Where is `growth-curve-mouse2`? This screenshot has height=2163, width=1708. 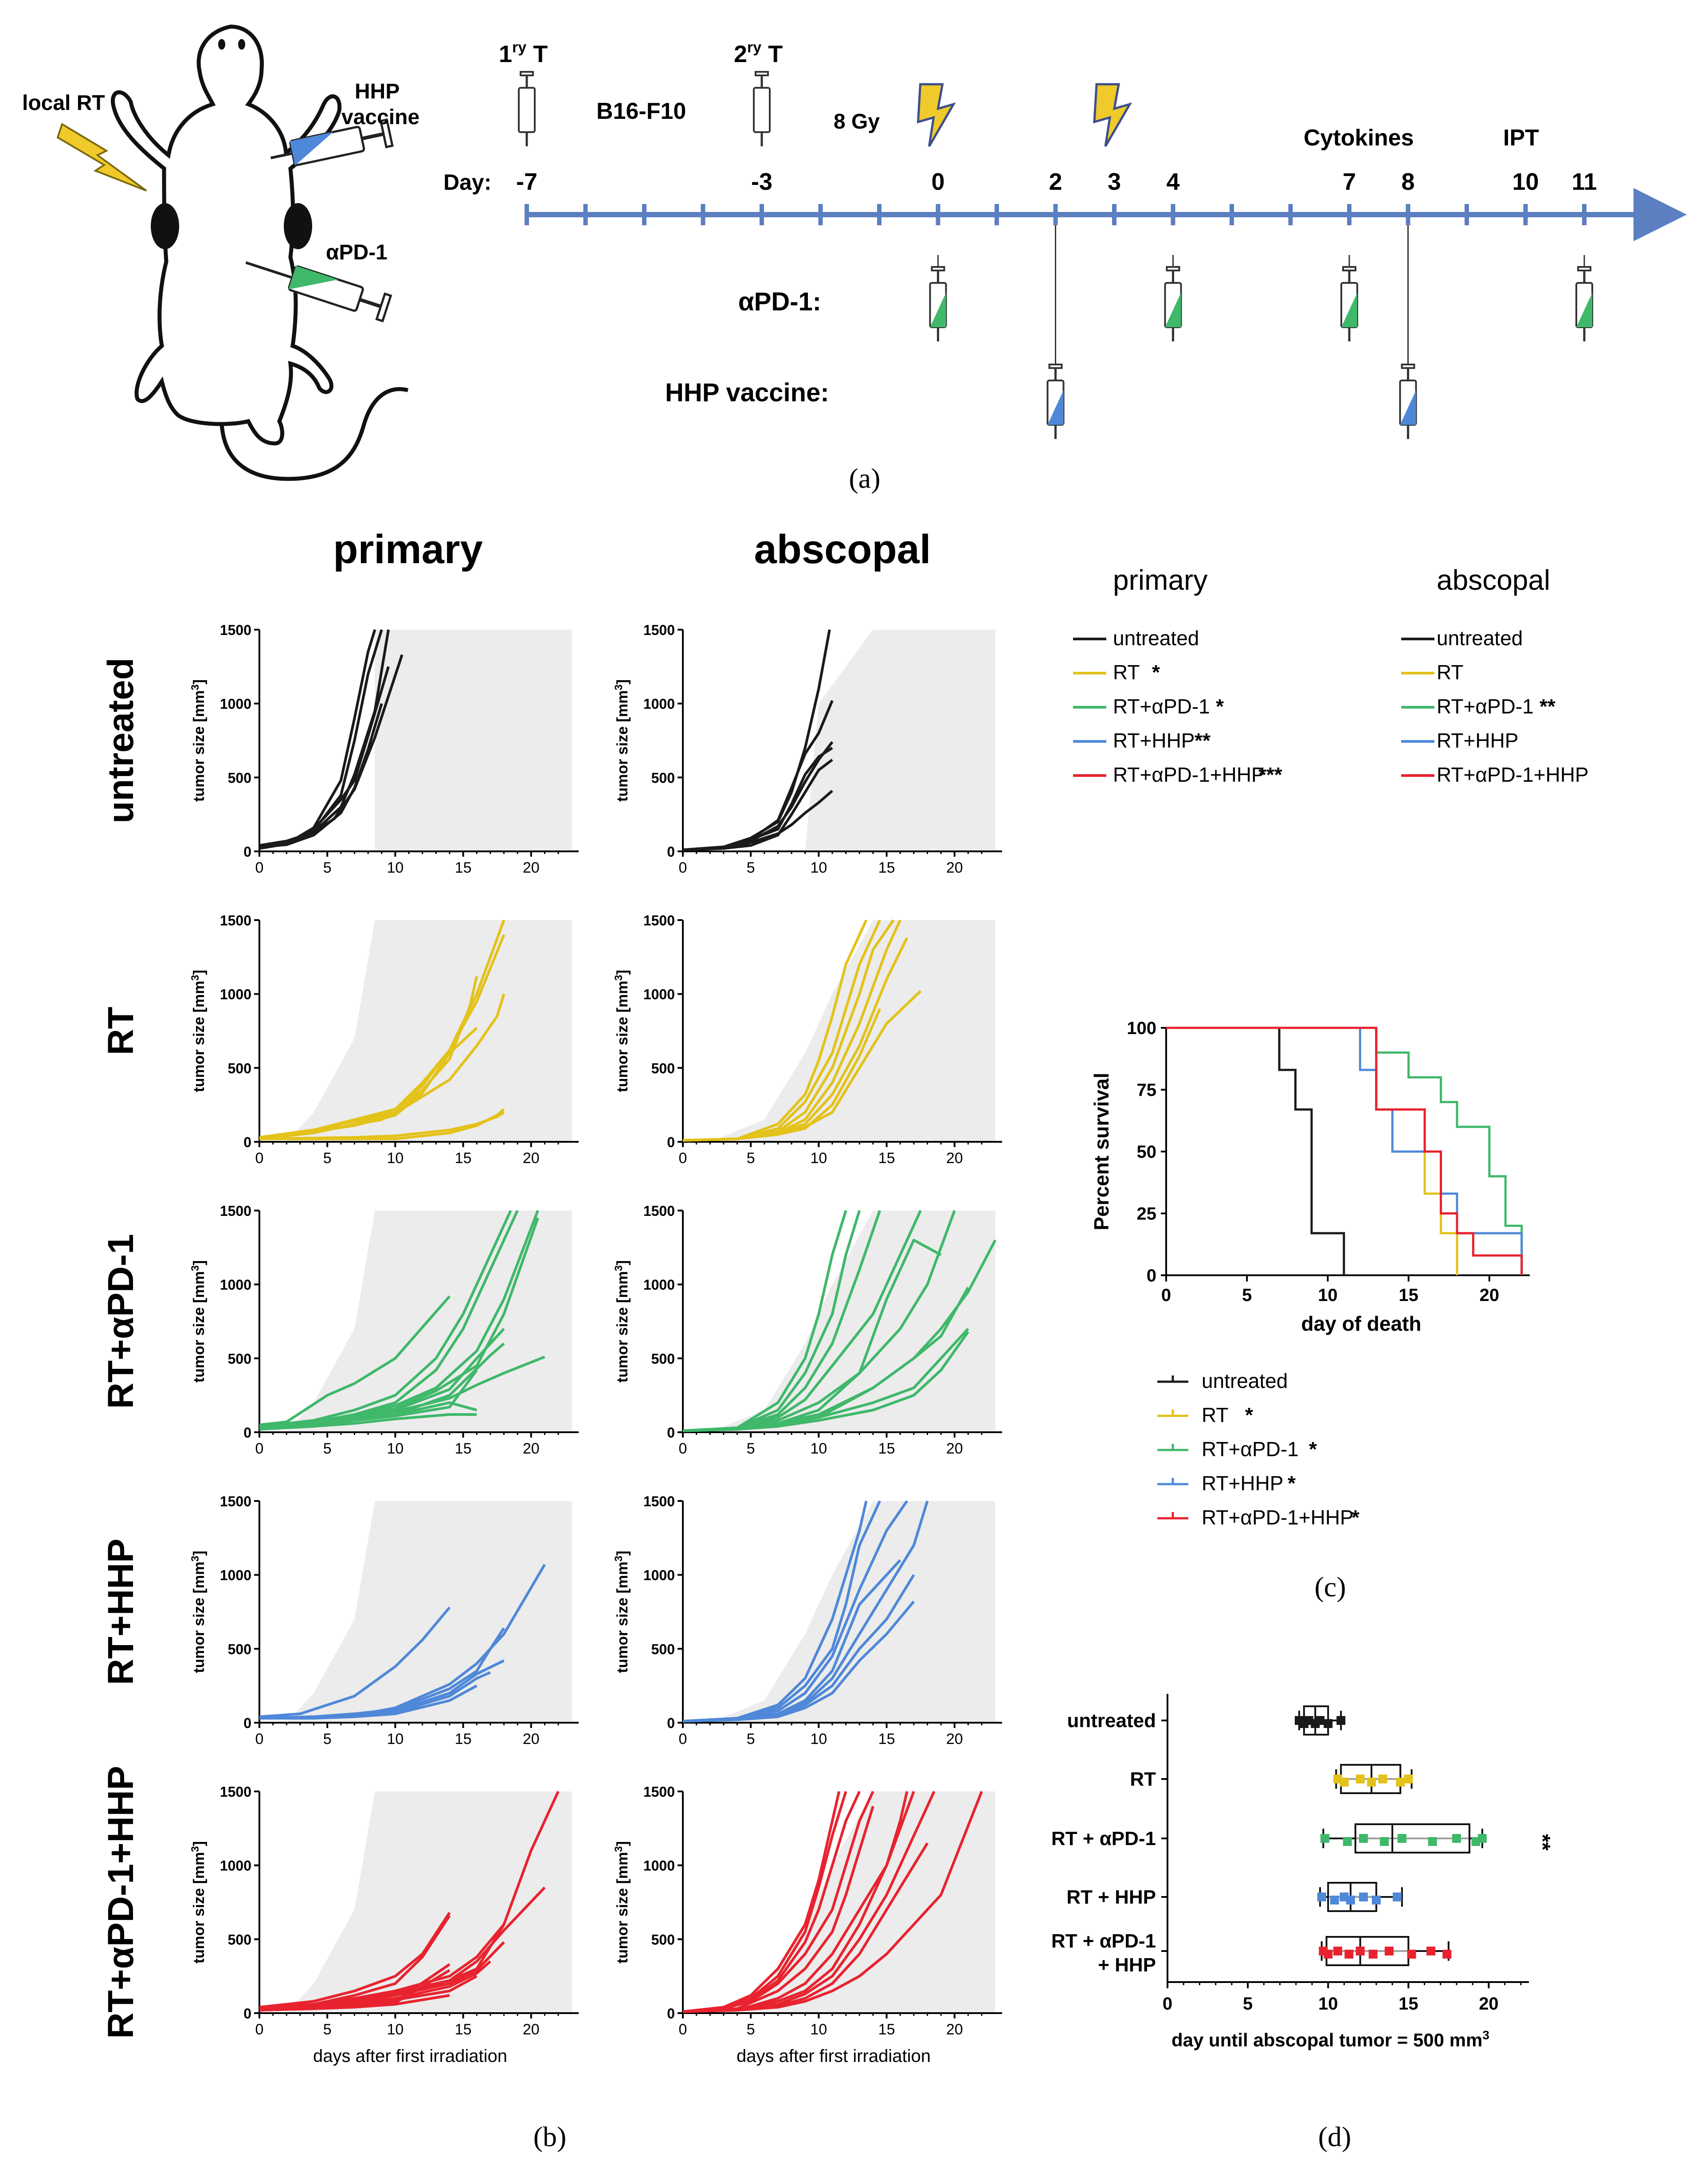 growth-curve-mouse2 is located at coordinates (317, 739).